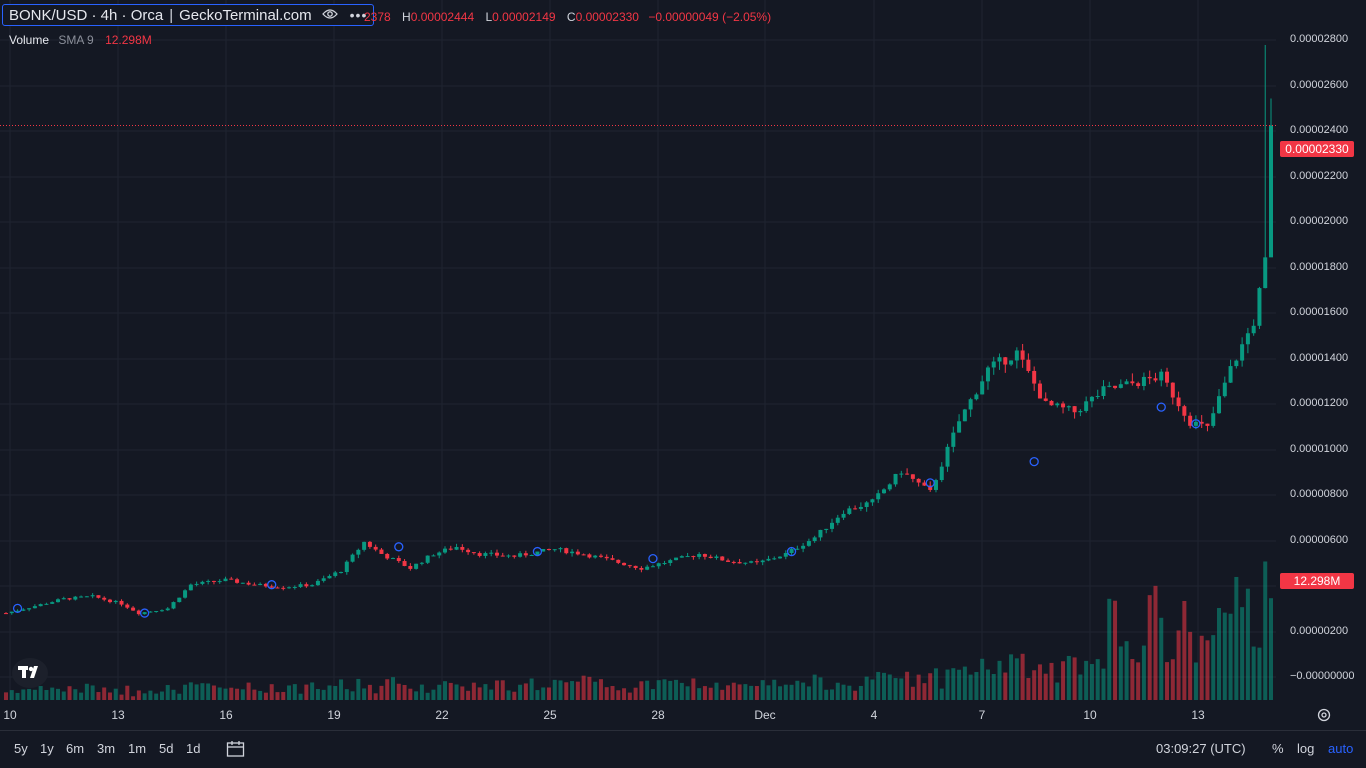 The height and width of the screenshot is (768, 1366). What do you see at coordinates (442, 17) in the screenshot?
I see `high-value: 0.00002444` at bounding box center [442, 17].